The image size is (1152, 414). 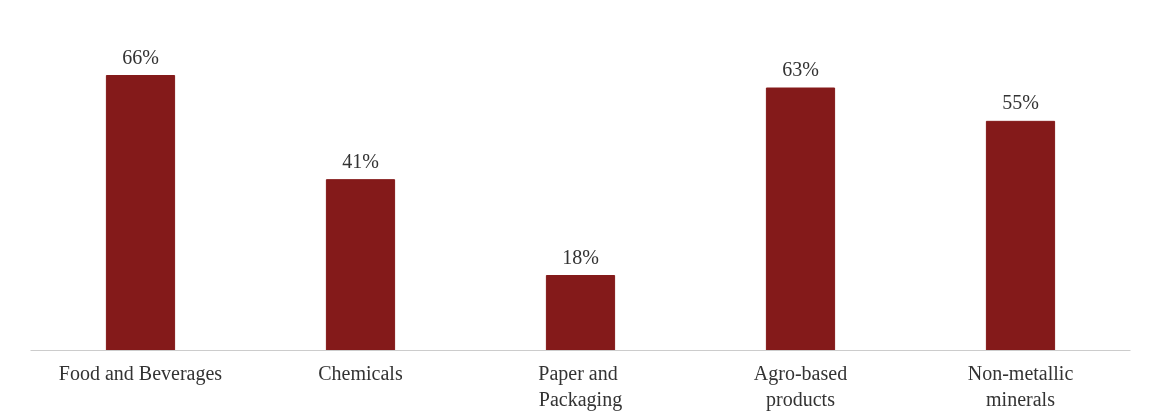 What do you see at coordinates (140, 56) in the screenshot?
I see `data-label: 66%` at bounding box center [140, 56].